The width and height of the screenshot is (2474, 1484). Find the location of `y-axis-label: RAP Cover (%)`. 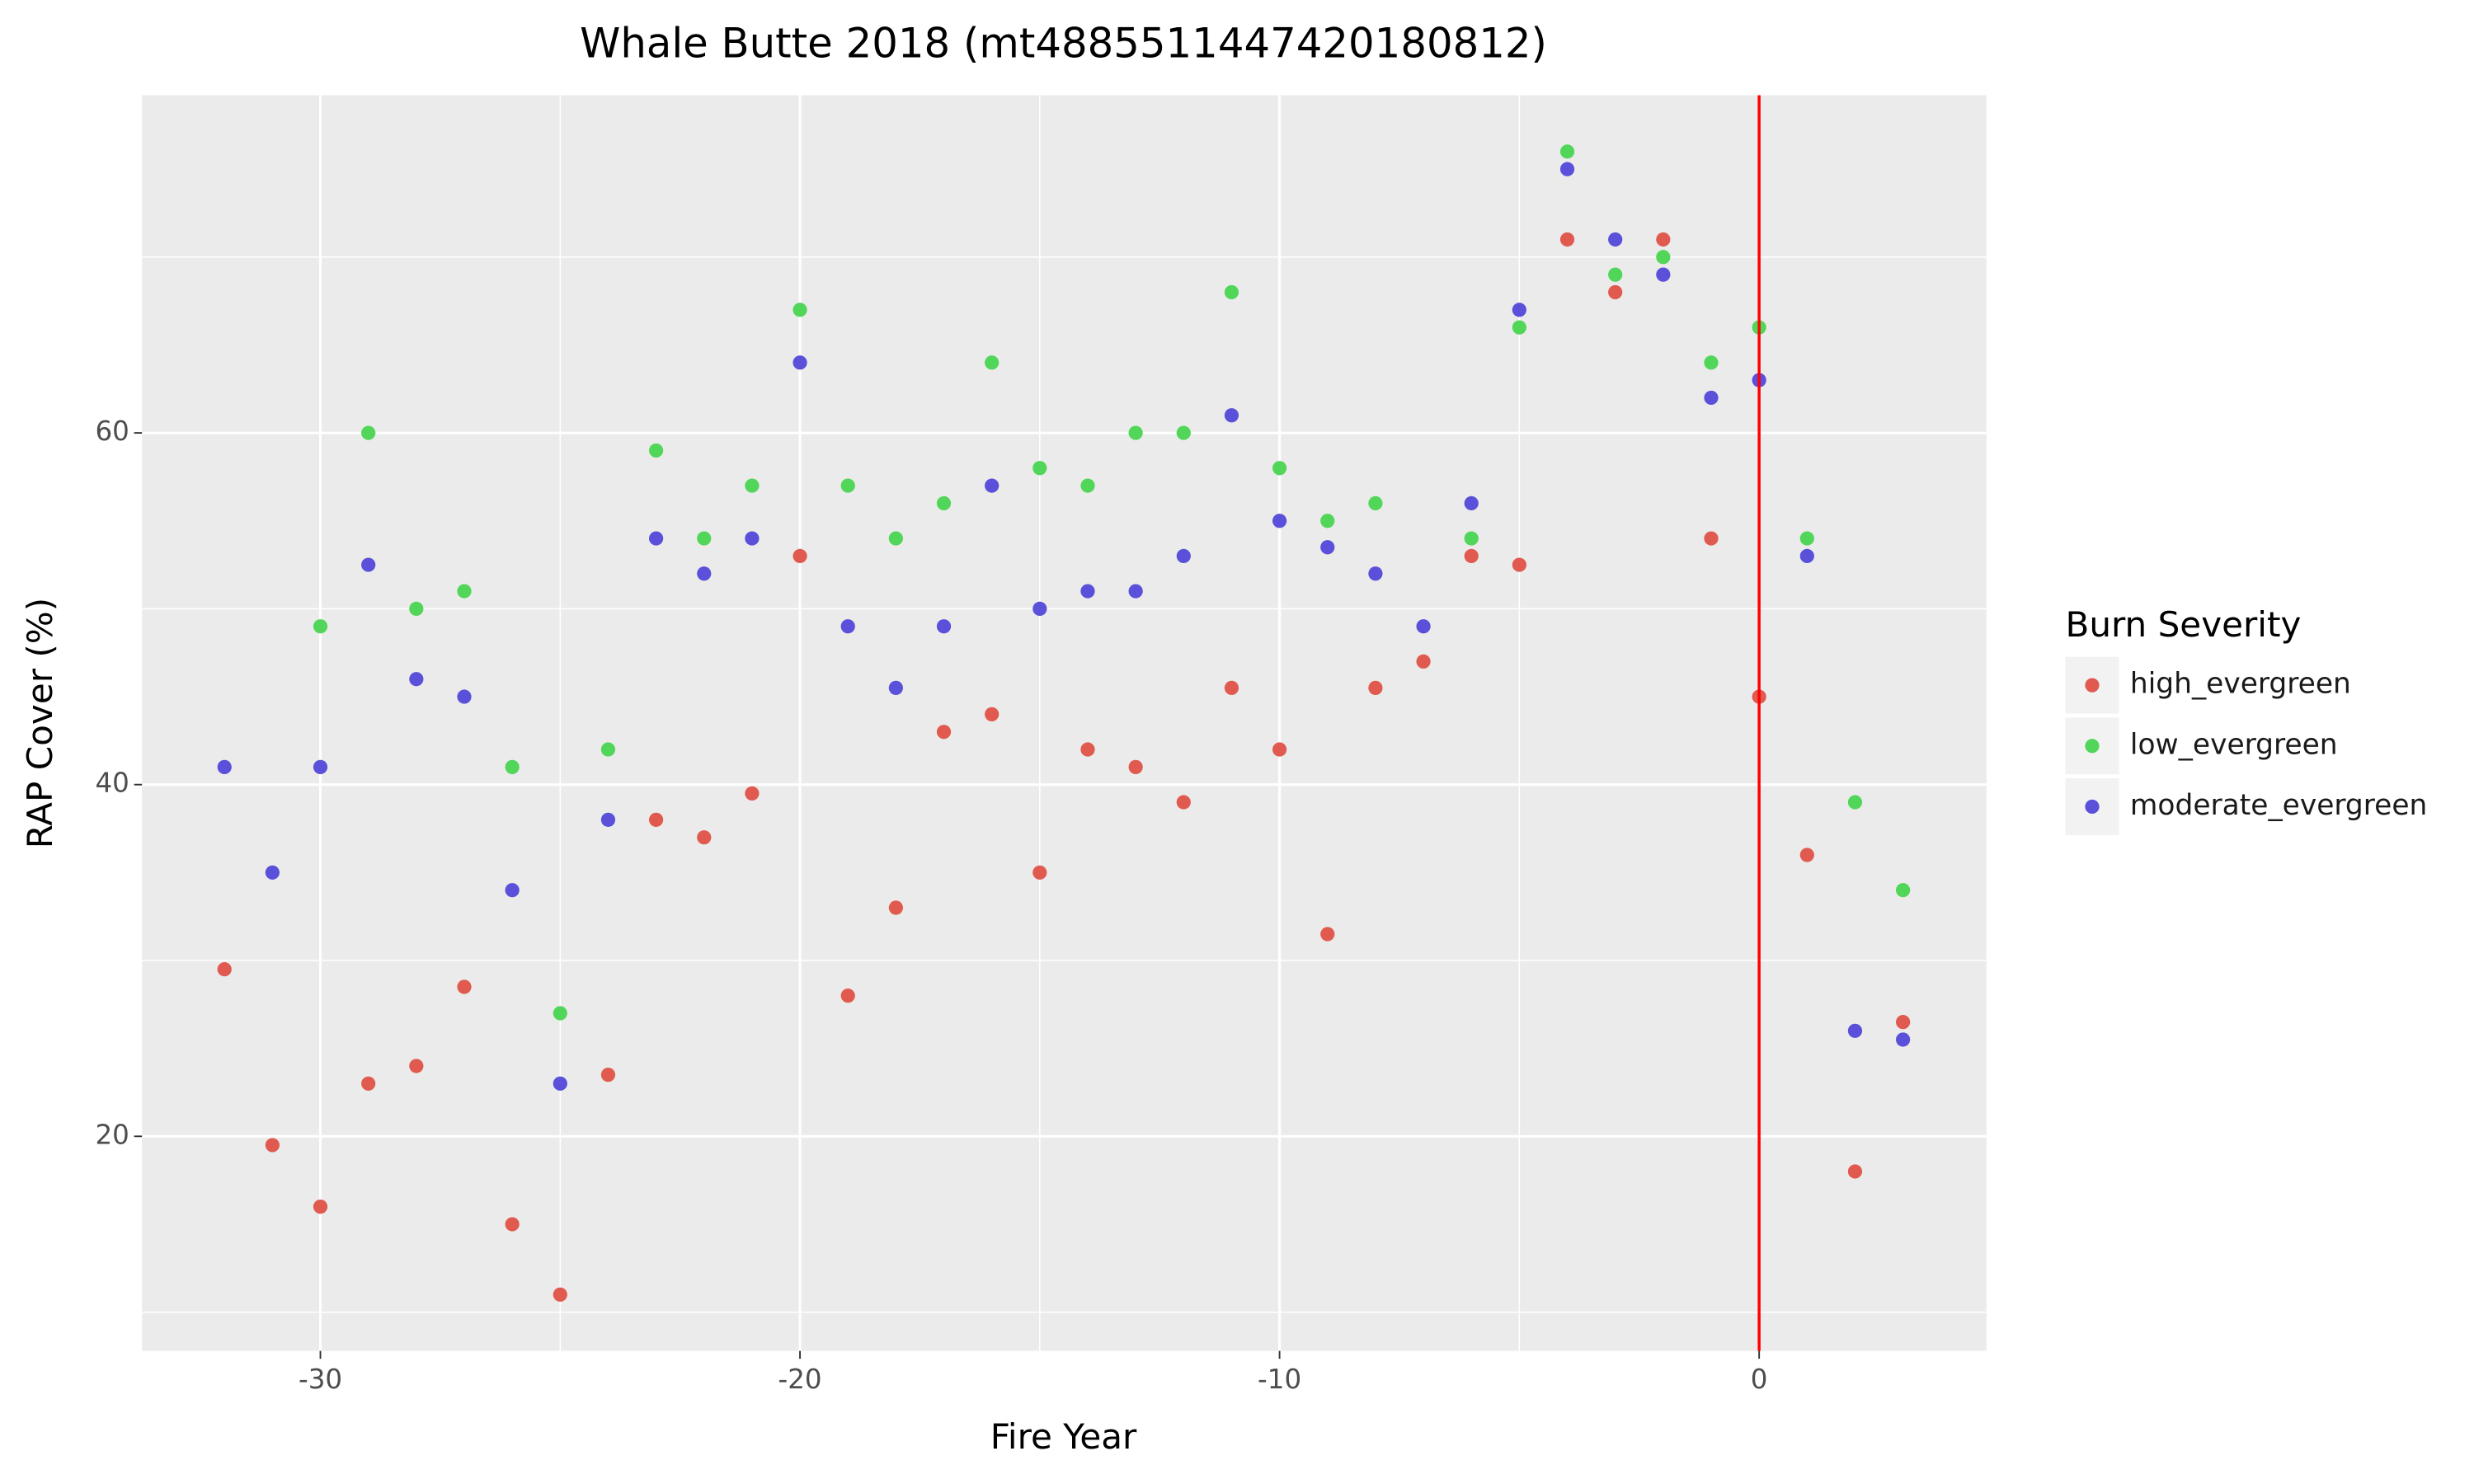

y-axis-label: RAP Cover (%) is located at coordinates (40, 723).